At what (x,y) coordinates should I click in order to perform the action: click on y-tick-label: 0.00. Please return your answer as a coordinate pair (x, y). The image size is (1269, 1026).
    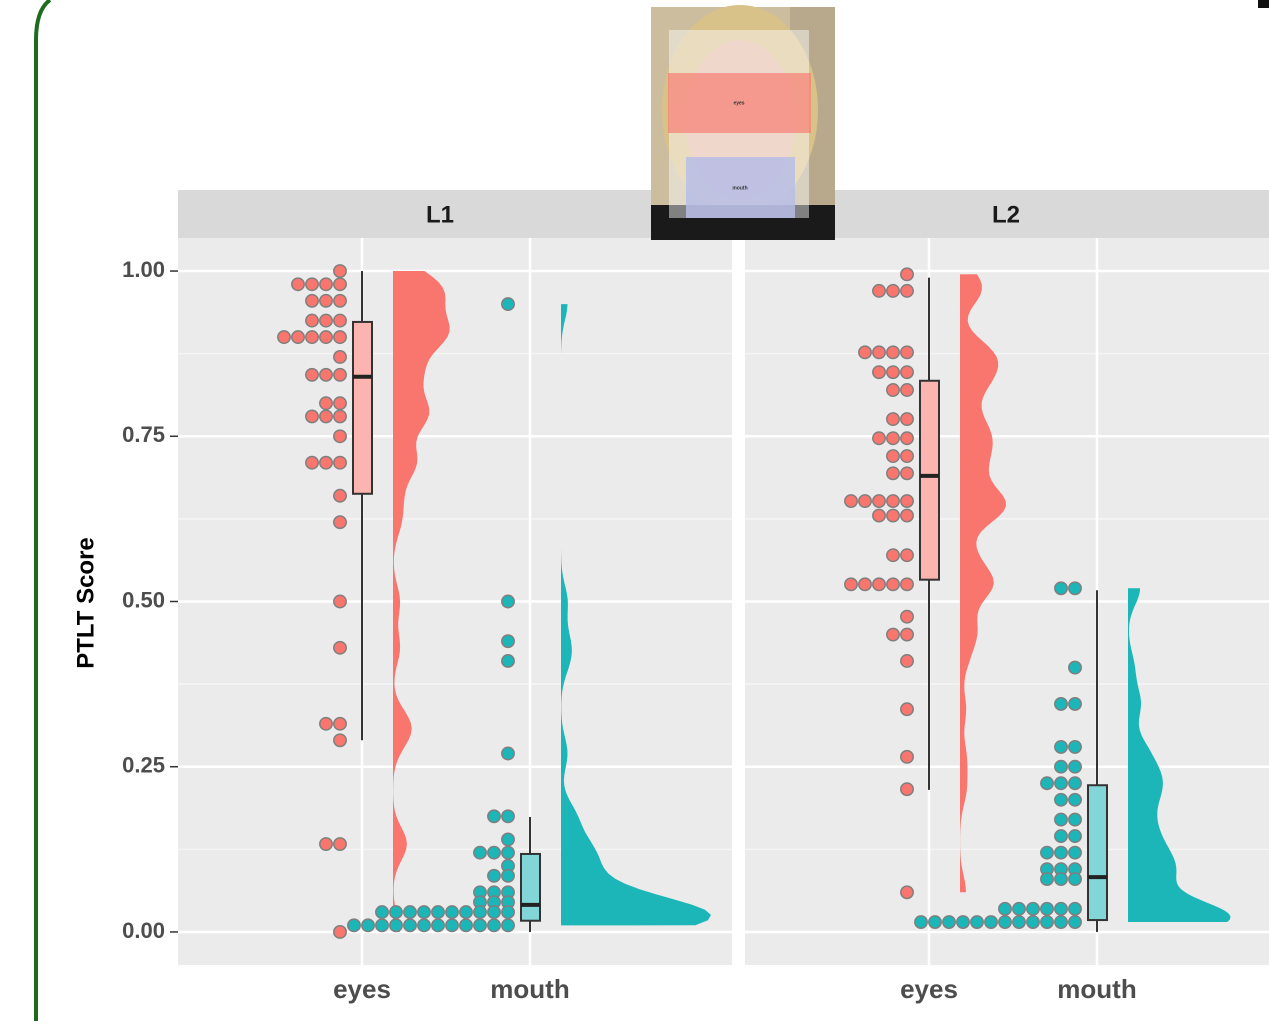
    Looking at the image, I should click on (143, 930).